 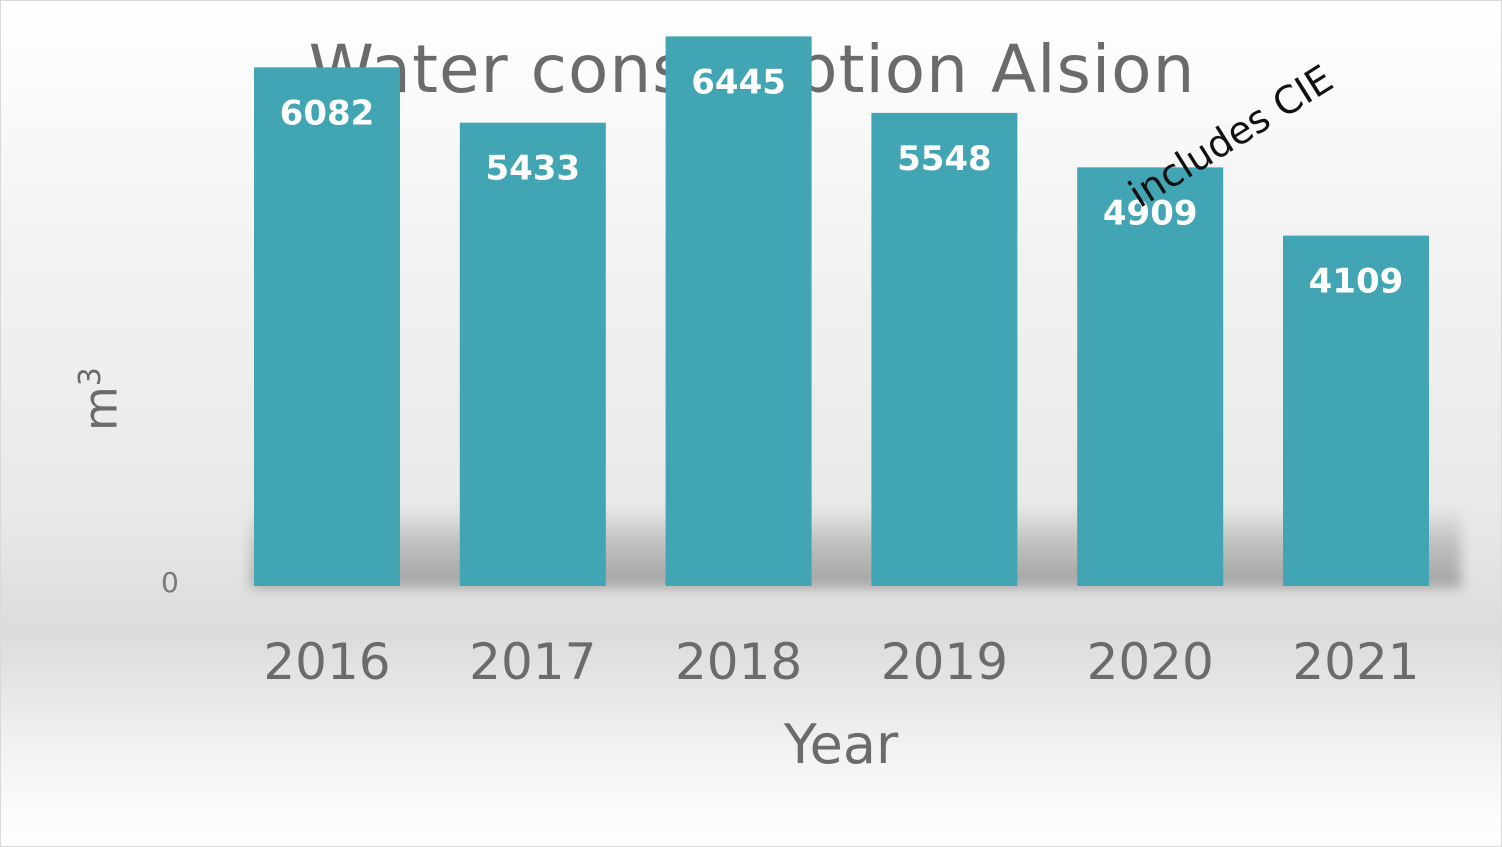 I want to click on bar-2018, so click(x=738, y=311).